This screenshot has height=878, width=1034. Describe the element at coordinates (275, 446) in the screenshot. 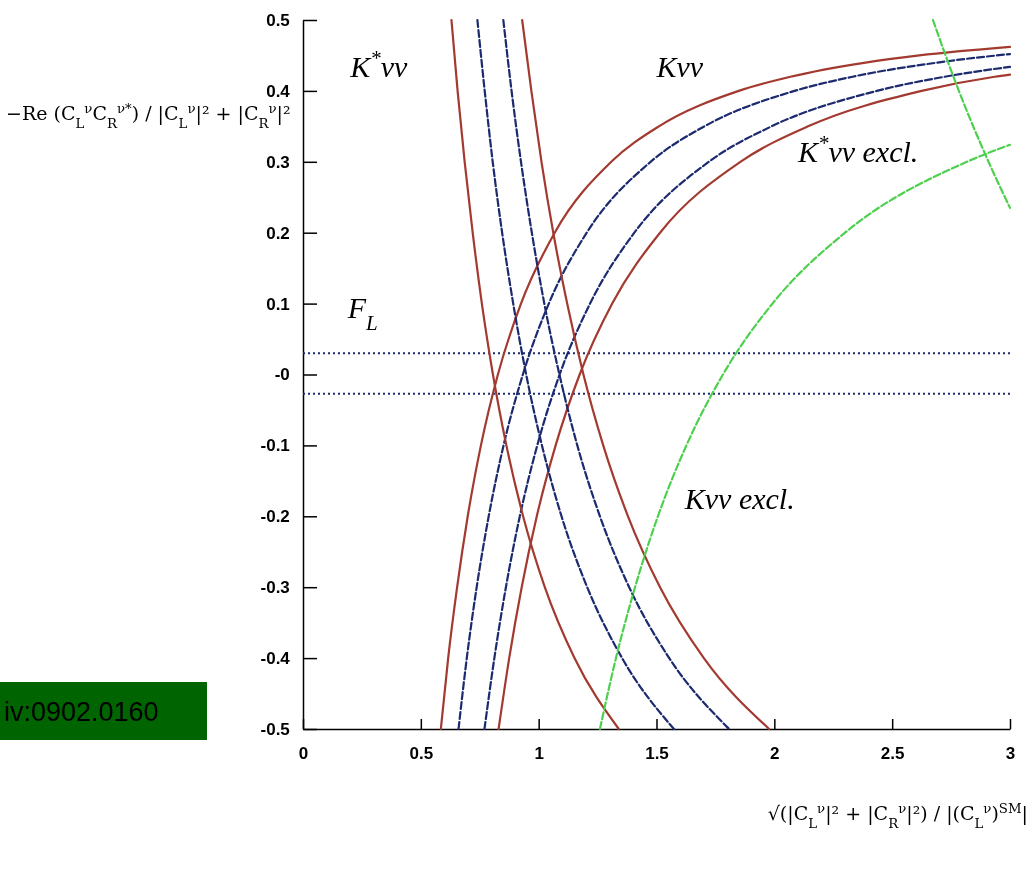

I see `y-tick-label: -0.1` at that location.